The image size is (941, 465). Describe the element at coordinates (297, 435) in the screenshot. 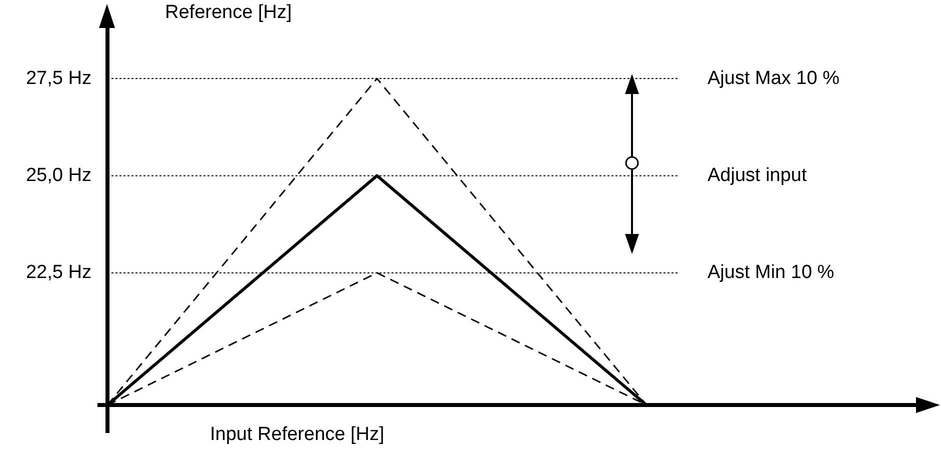

I see `x-axis-title: Input Reference [Hz]` at that location.